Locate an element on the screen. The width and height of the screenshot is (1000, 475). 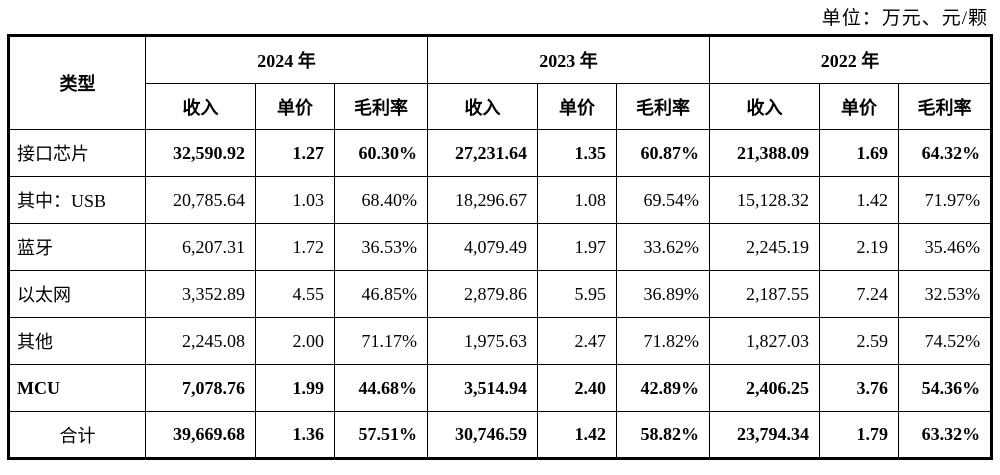
value-cell: 3,352.89 is located at coordinates (200, 294).